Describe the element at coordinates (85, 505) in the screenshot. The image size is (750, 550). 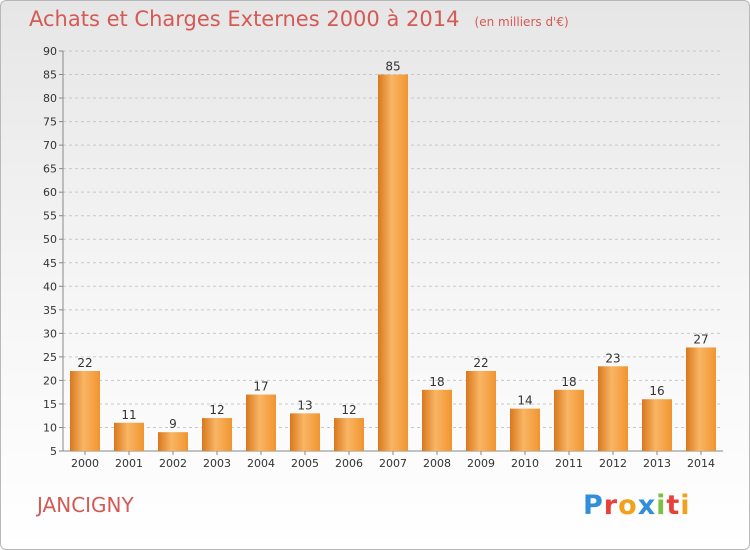
I see `commune-name: JANCIGNY` at that location.